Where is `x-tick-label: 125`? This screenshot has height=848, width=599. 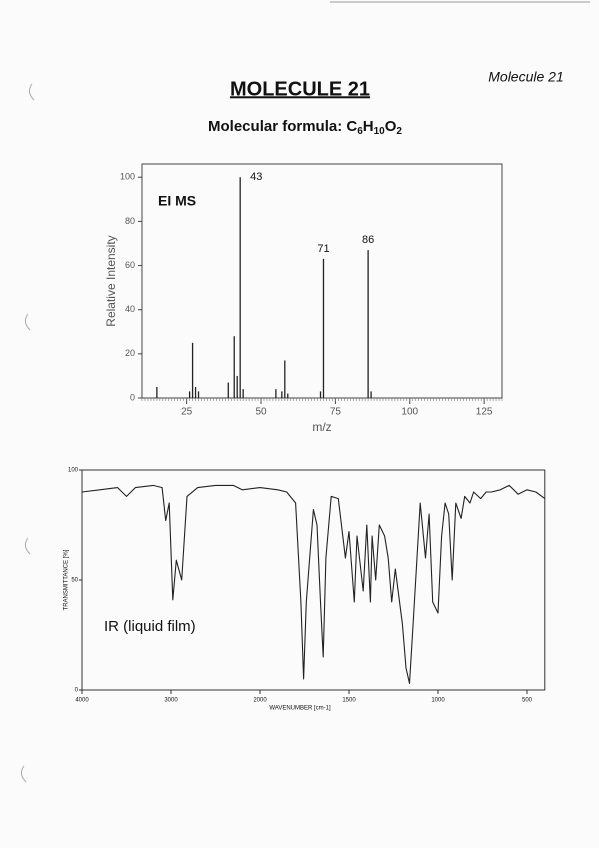 x-tick-label: 125 is located at coordinates (484, 412).